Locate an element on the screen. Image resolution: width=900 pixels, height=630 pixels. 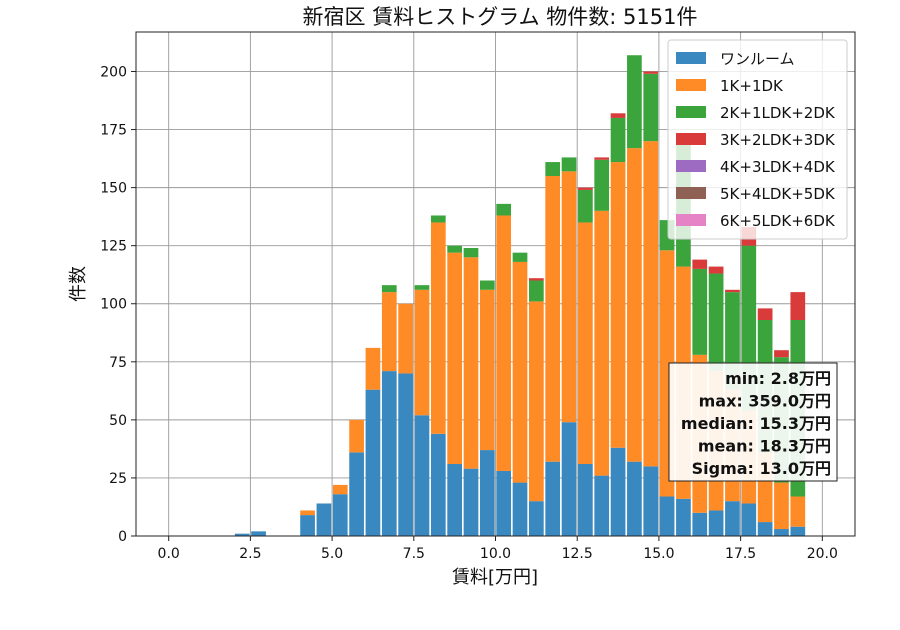
x-tick-label-6: 15.0 is located at coordinates (658, 554).